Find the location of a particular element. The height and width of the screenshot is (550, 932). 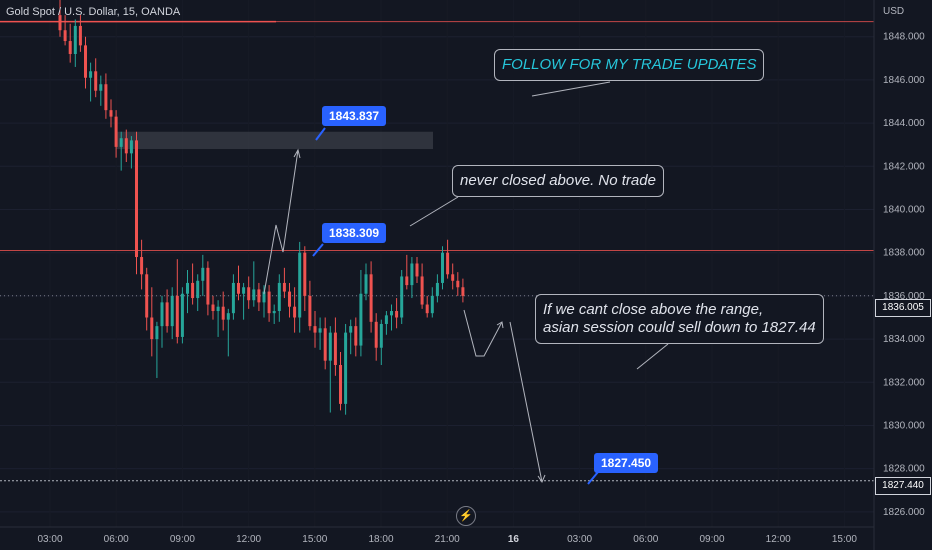

follow-callout: FOLLOW FOR MY TRADE UPDATES is located at coordinates (629, 65).